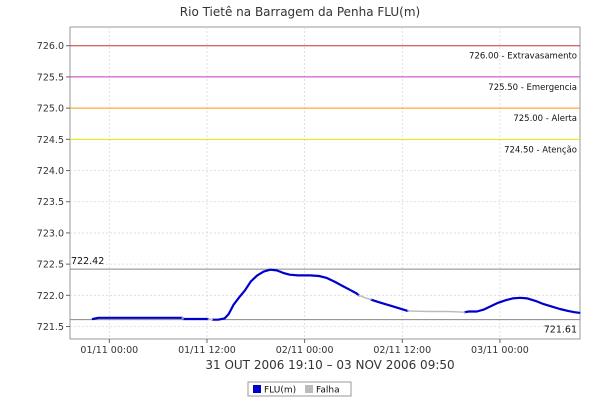 The image size is (600, 400). I want to click on chart-title: Rio Tietê na Barragem da Penha FLU(m), so click(300, 12).